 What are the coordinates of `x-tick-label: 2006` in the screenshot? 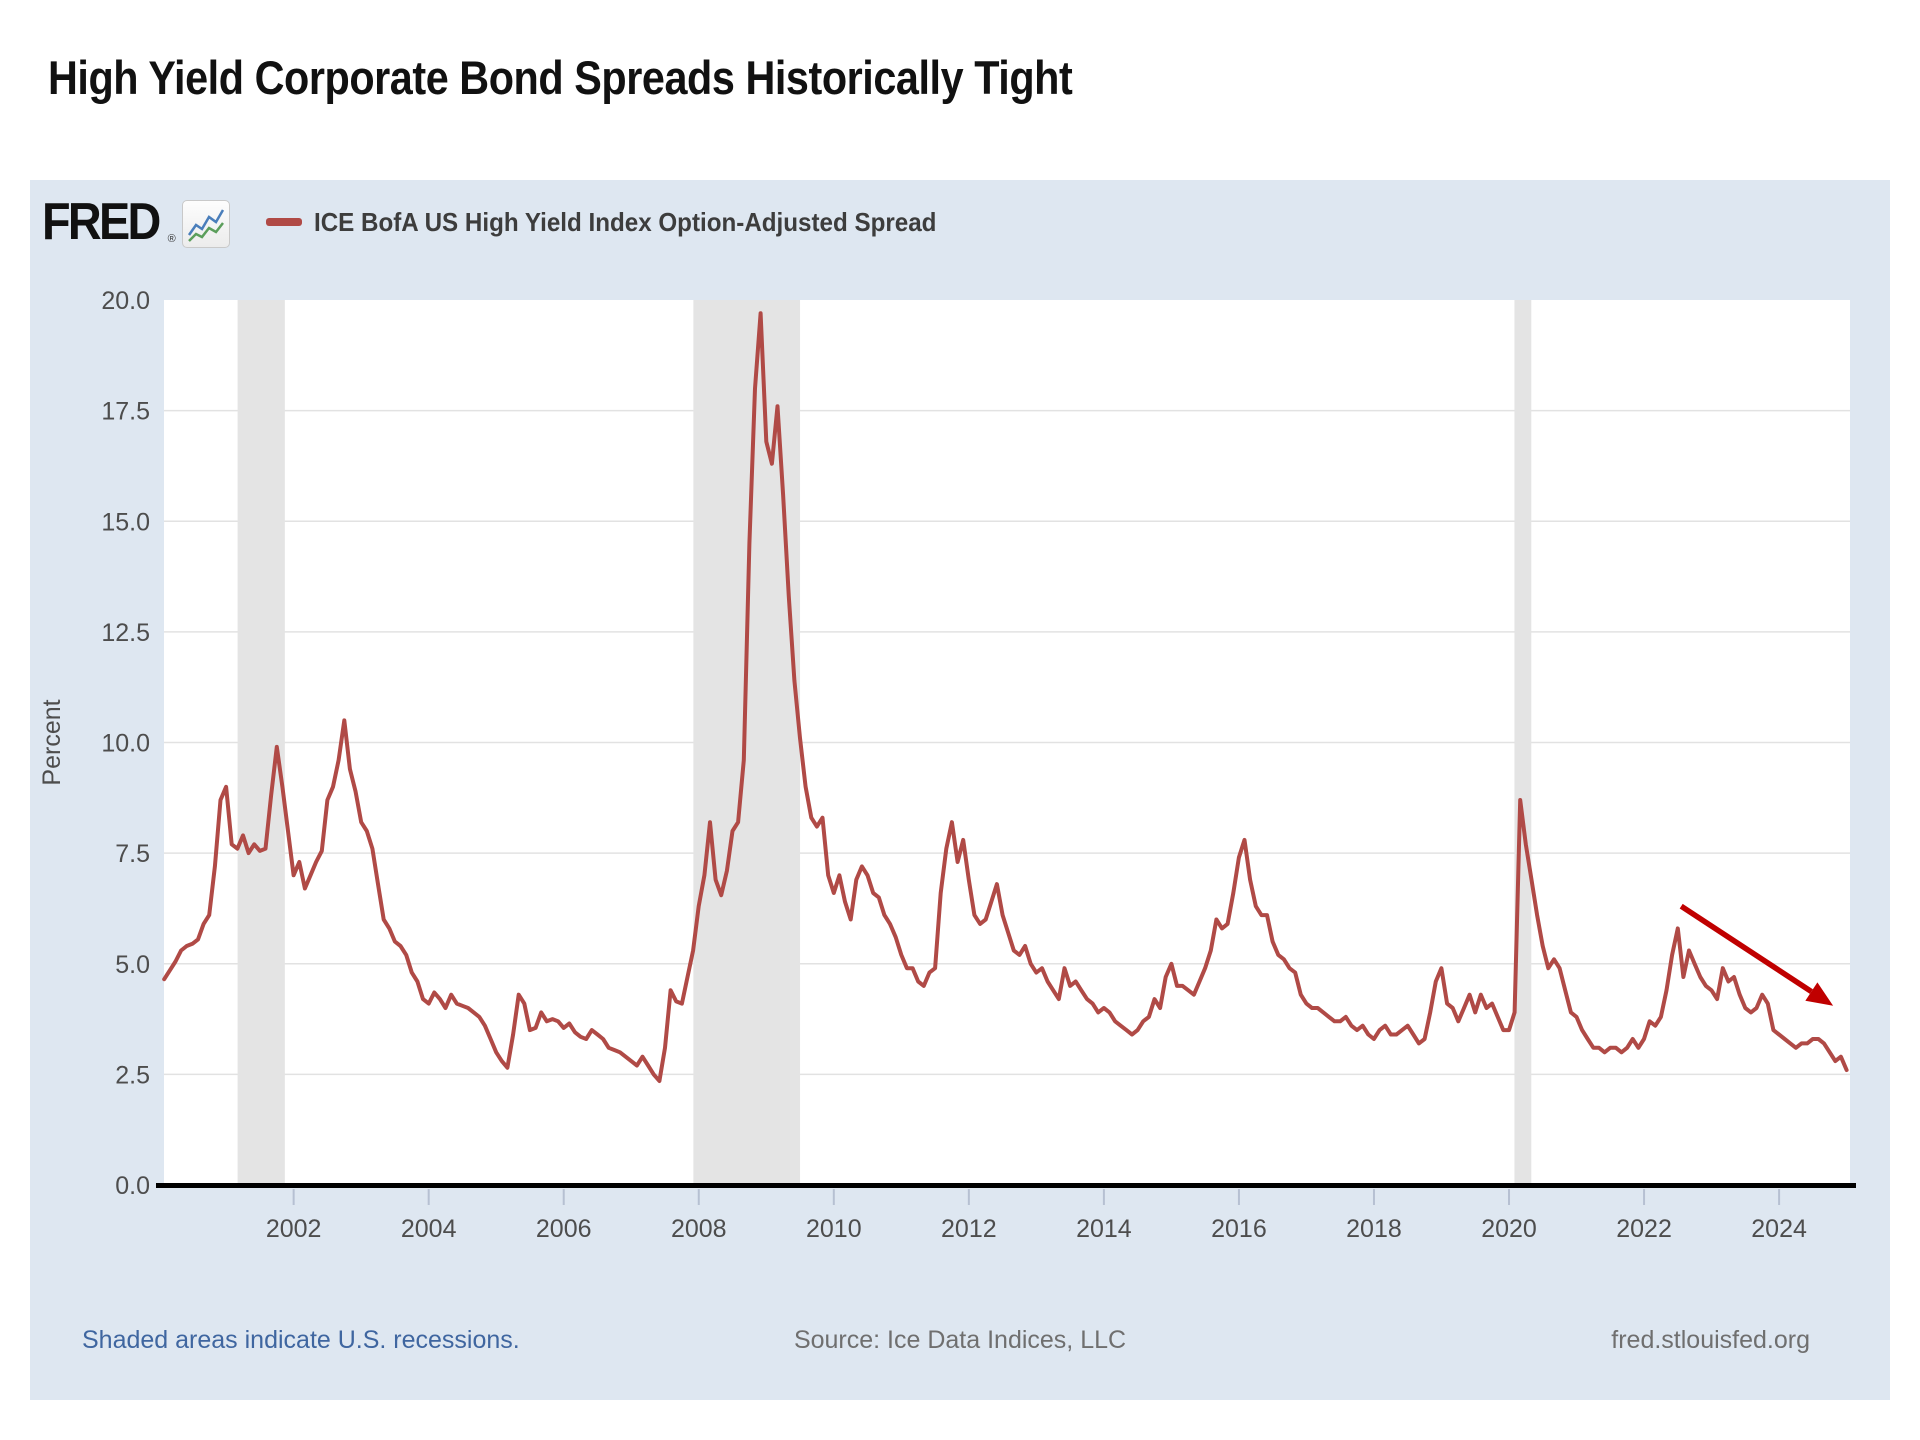 It's located at (564, 1229).